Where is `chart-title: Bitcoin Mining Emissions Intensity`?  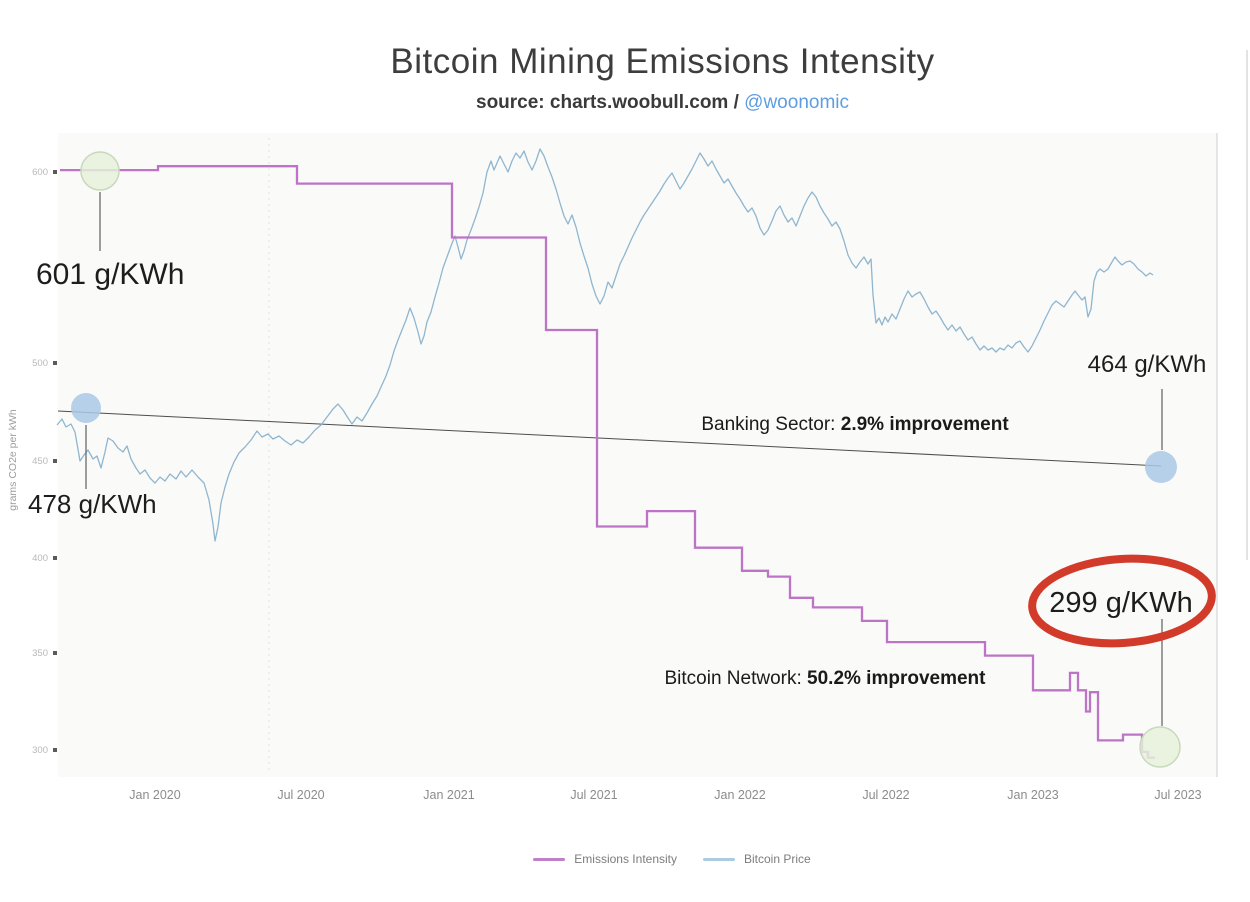
chart-title: Bitcoin Mining Emissions Intensity is located at coordinates (662, 61).